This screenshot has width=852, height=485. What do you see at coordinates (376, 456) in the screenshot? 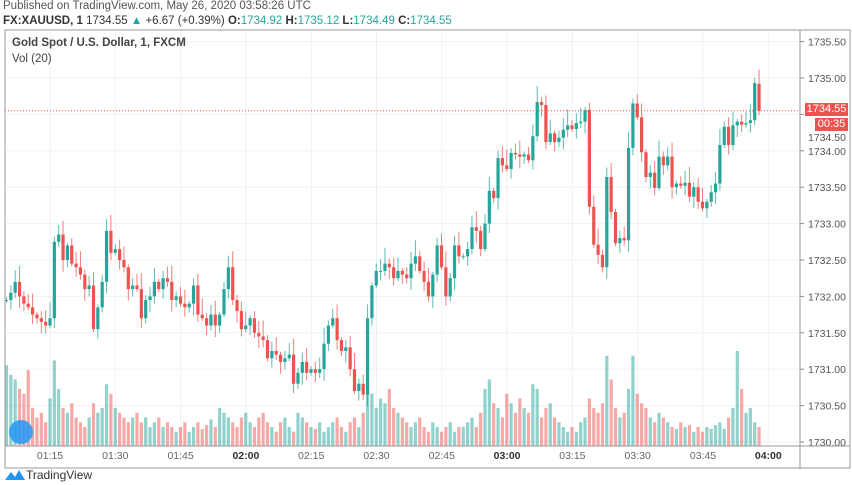
I see `x-tick-label: 02:30` at bounding box center [376, 456].